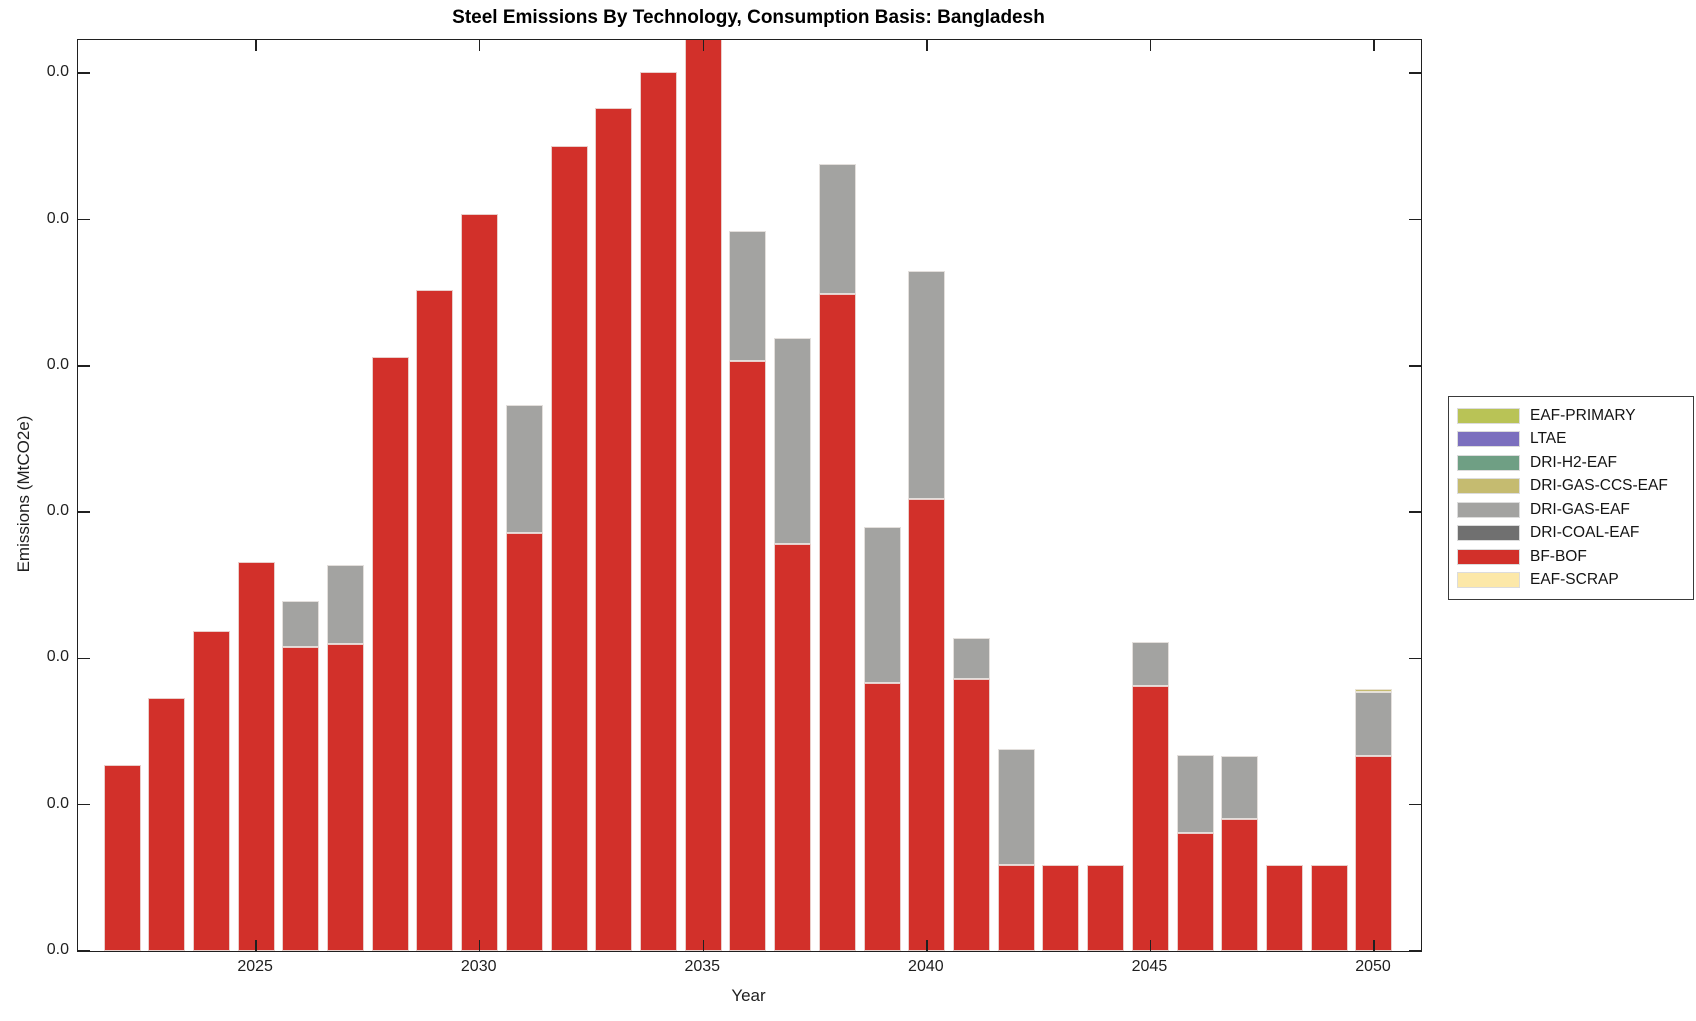 The image size is (1696, 1021). What do you see at coordinates (837, 622) in the screenshot?
I see `bar-segment-2038-bf-bof` at bounding box center [837, 622].